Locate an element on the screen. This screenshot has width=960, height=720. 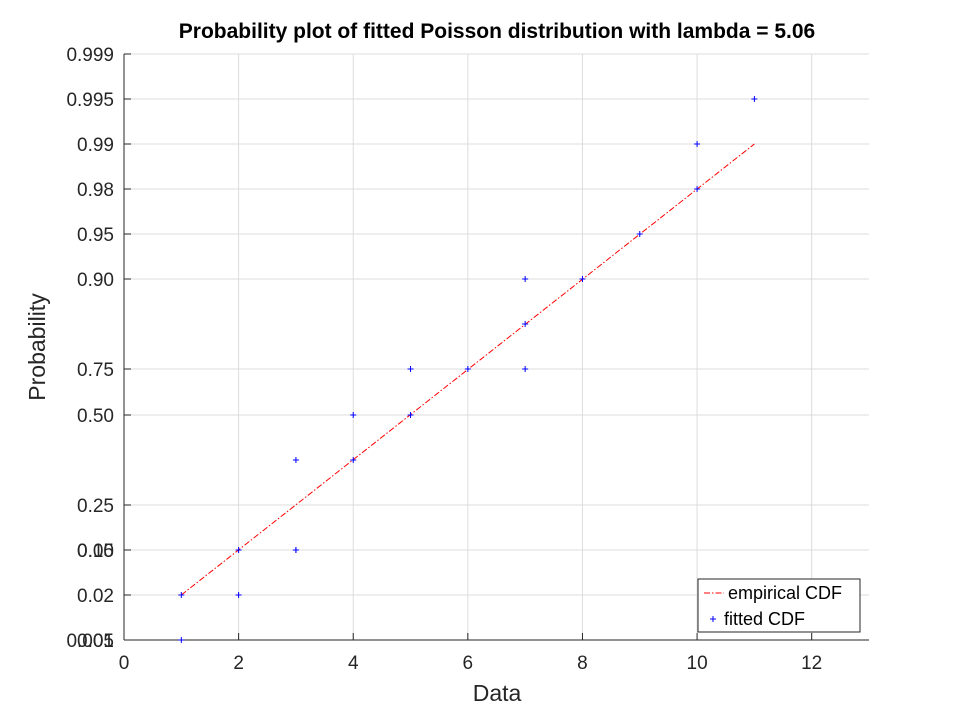
x-tick-labels: 0 2 4 6 8 10 12 is located at coordinates (471, 663).